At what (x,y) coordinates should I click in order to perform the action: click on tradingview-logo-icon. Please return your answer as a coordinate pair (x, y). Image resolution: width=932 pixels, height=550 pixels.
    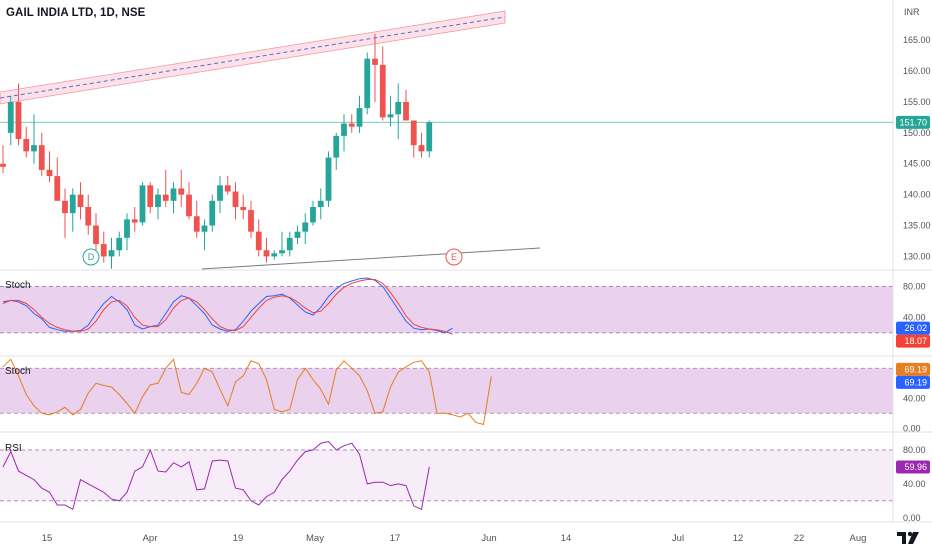
    Looking at the image, I should click on (908, 538).